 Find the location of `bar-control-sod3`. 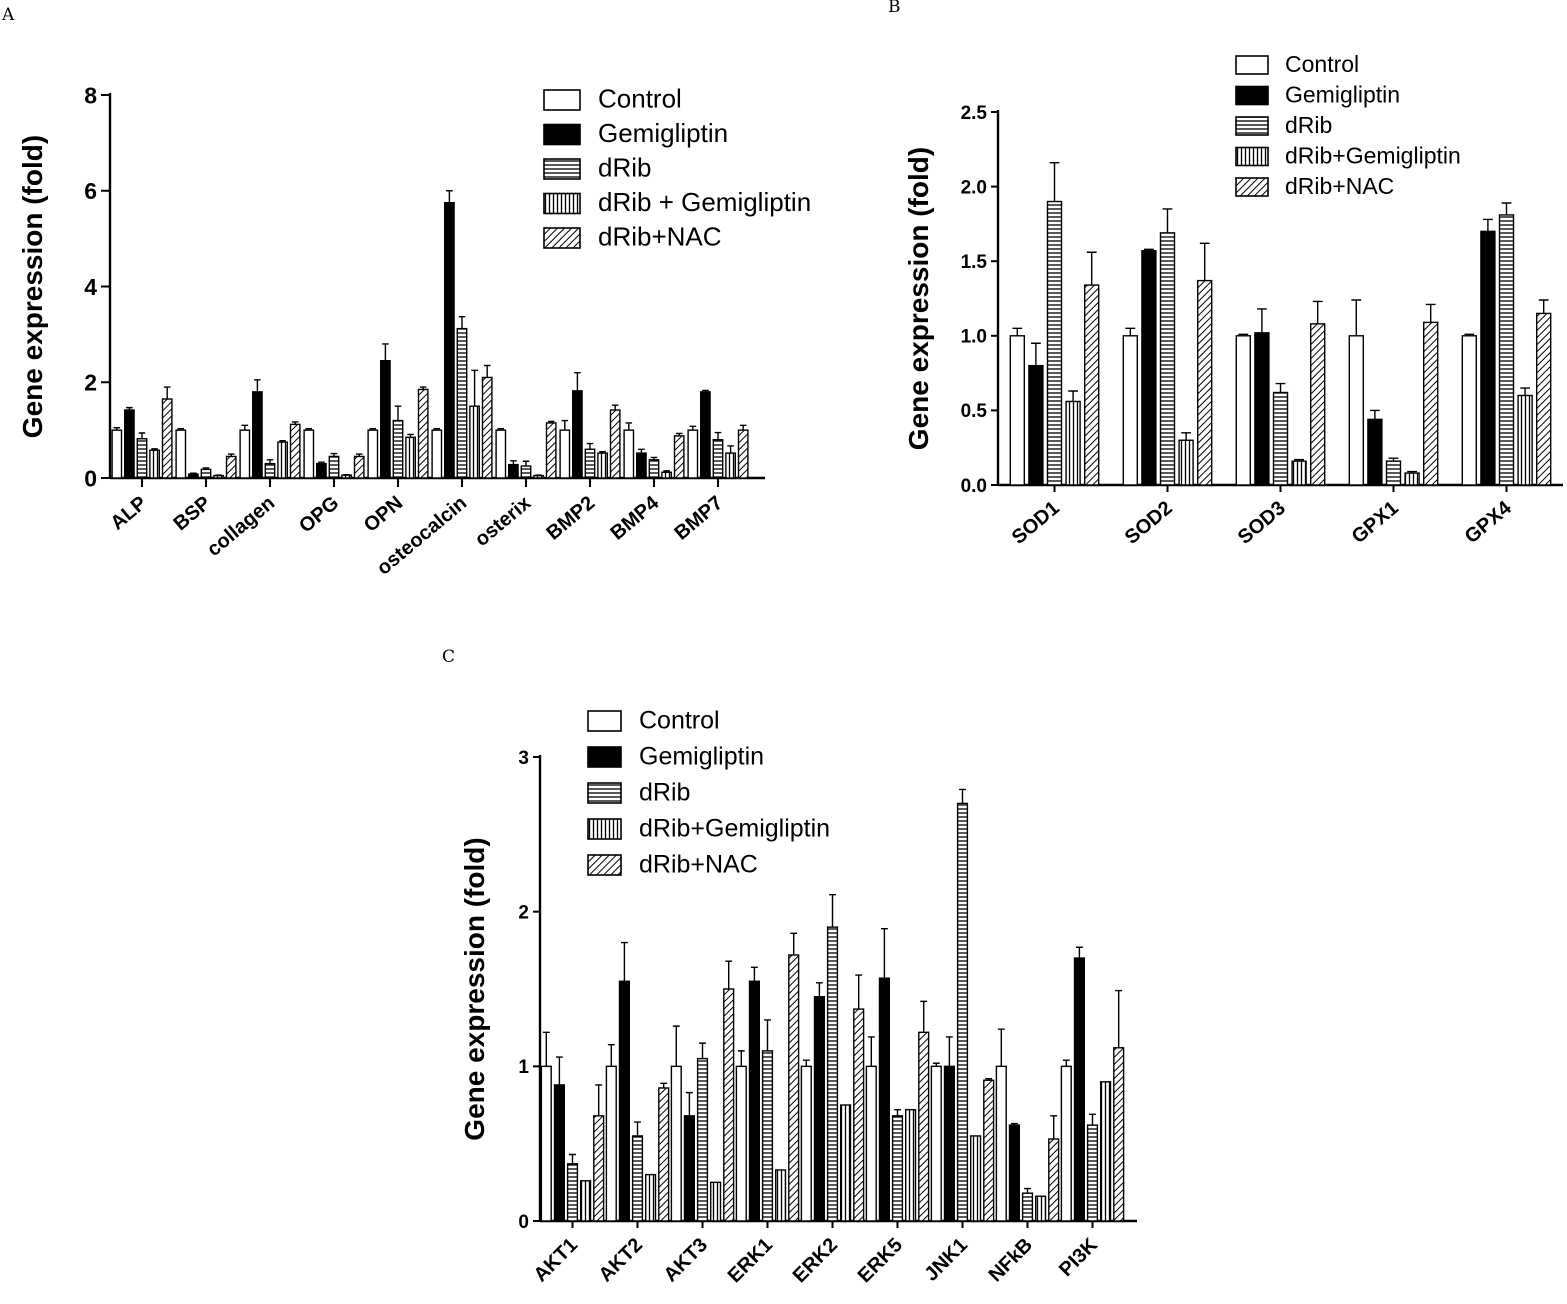

bar-control-sod3 is located at coordinates (1243, 410).